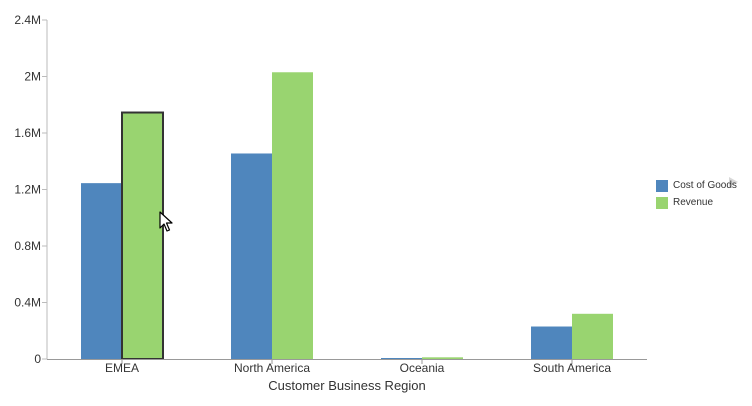 The image size is (752, 406). Describe the element at coordinates (292, 215) in the screenshot. I see `bar-revenue-north-america` at that location.